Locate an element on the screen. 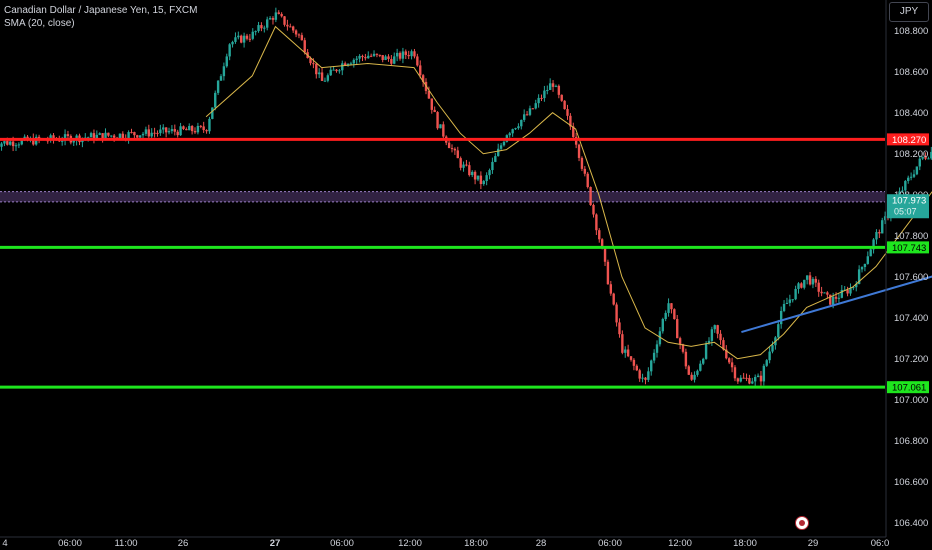  current-price-tag is located at coordinates (908, 206).